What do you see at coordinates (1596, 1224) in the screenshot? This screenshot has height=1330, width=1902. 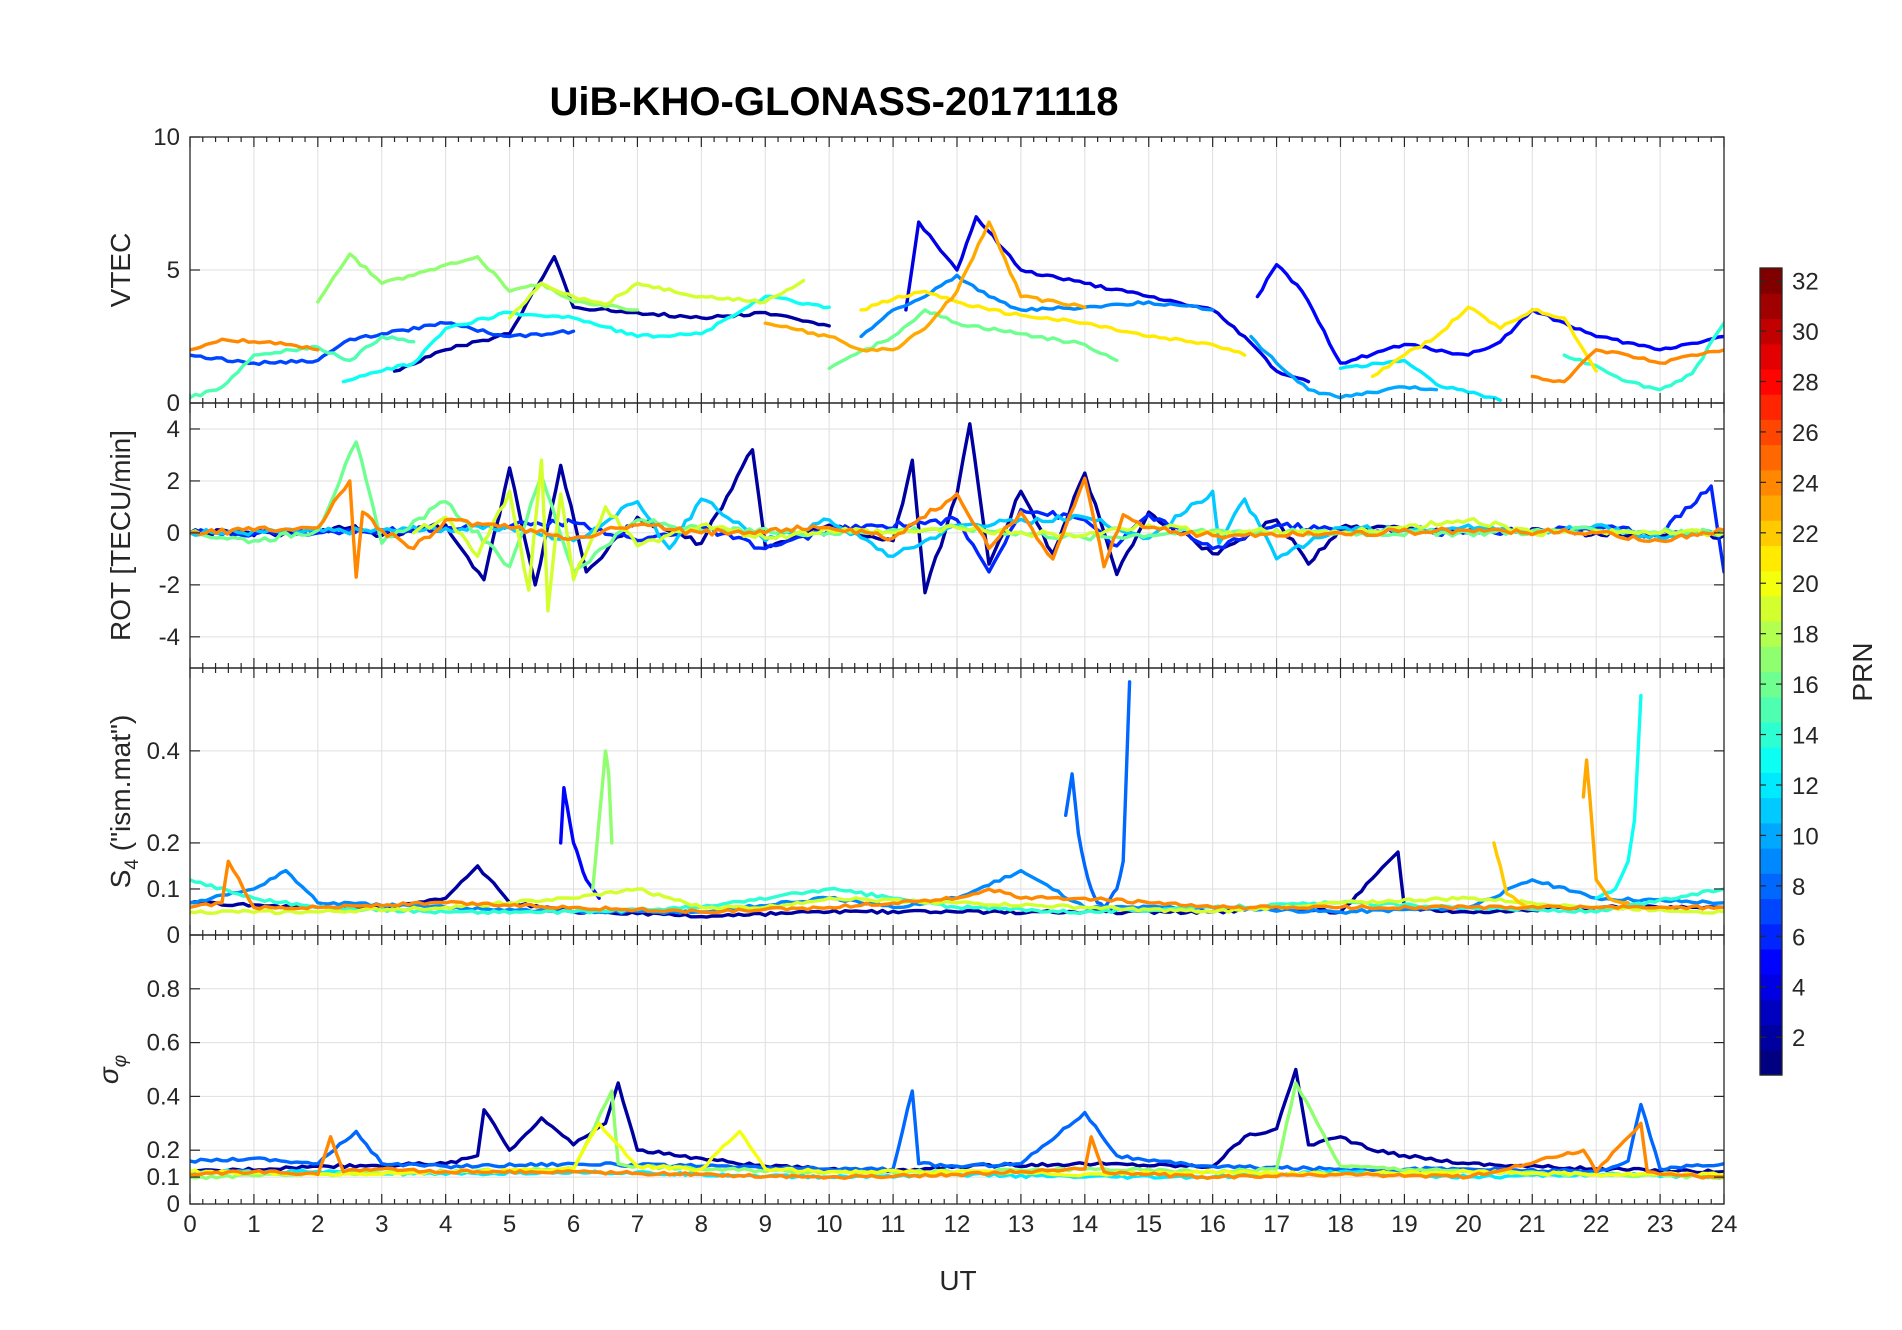 I see `x-tick-label: 22` at bounding box center [1596, 1224].